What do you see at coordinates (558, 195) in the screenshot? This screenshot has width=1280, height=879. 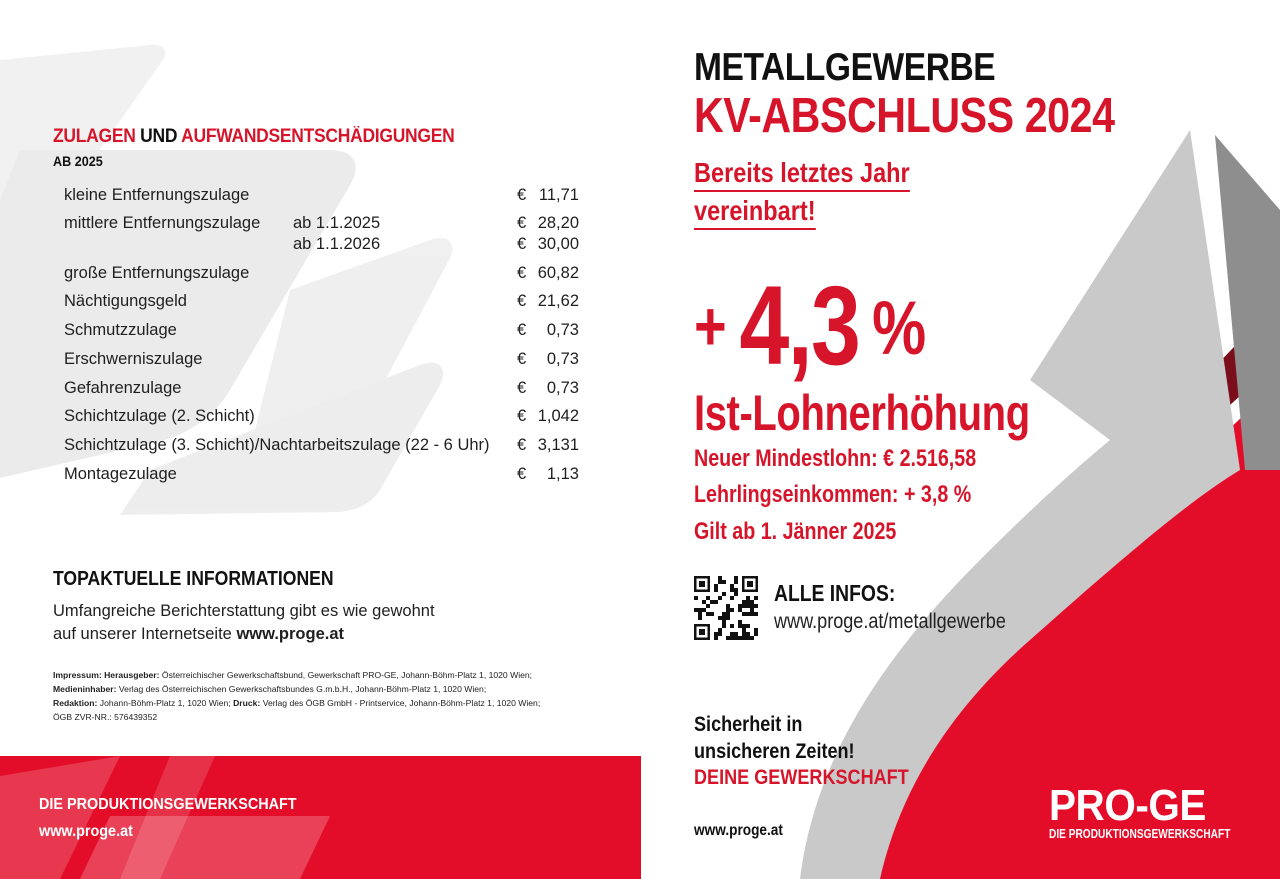 I see `allowance-amount: 11,71` at bounding box center [558, 195].